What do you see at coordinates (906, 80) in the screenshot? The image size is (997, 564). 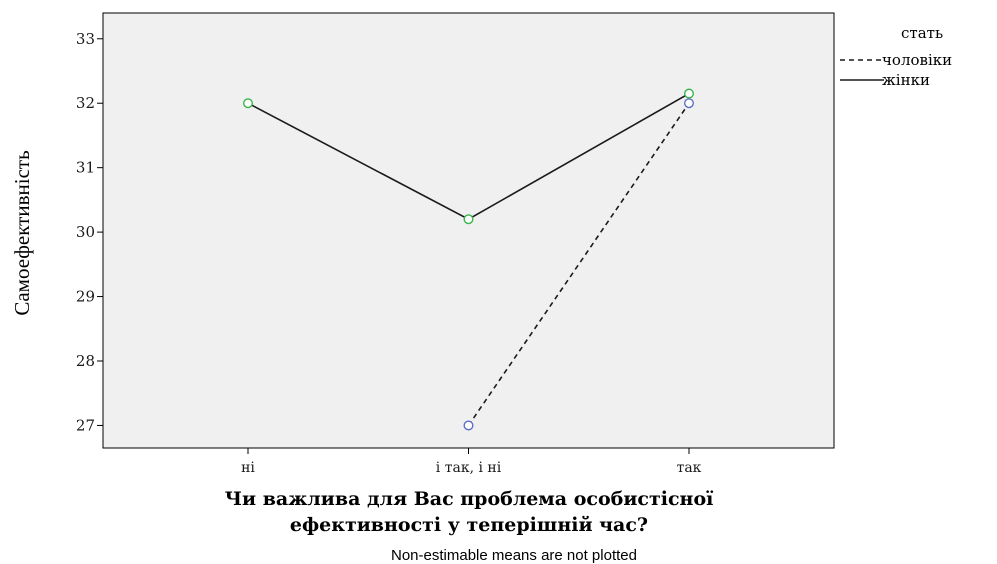 I see `legend-label: жінки` at bounding box center [906, 80].